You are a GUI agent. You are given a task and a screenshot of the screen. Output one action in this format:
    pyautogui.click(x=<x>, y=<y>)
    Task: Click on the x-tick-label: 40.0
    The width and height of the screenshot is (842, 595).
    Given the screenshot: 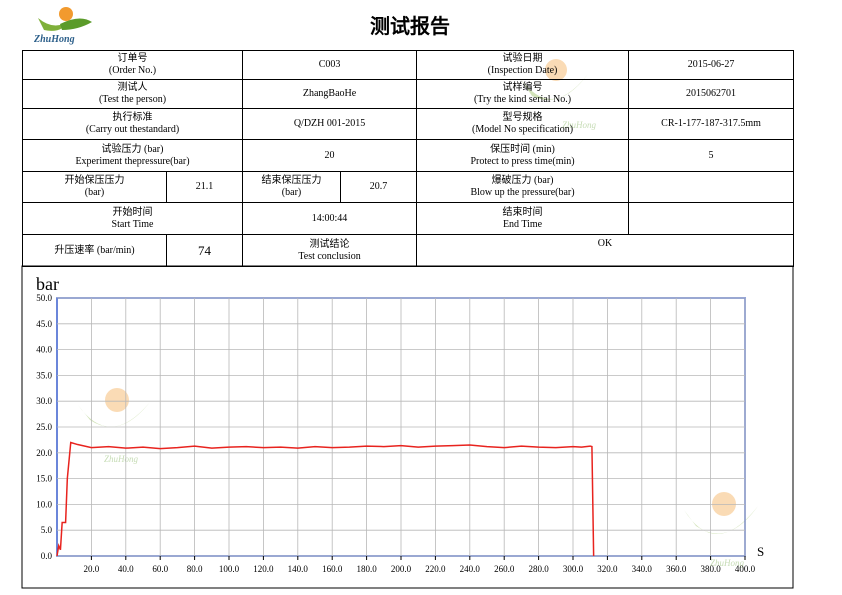 What is the action you would take?
    pyautogui.click(x=126, y=569)
    